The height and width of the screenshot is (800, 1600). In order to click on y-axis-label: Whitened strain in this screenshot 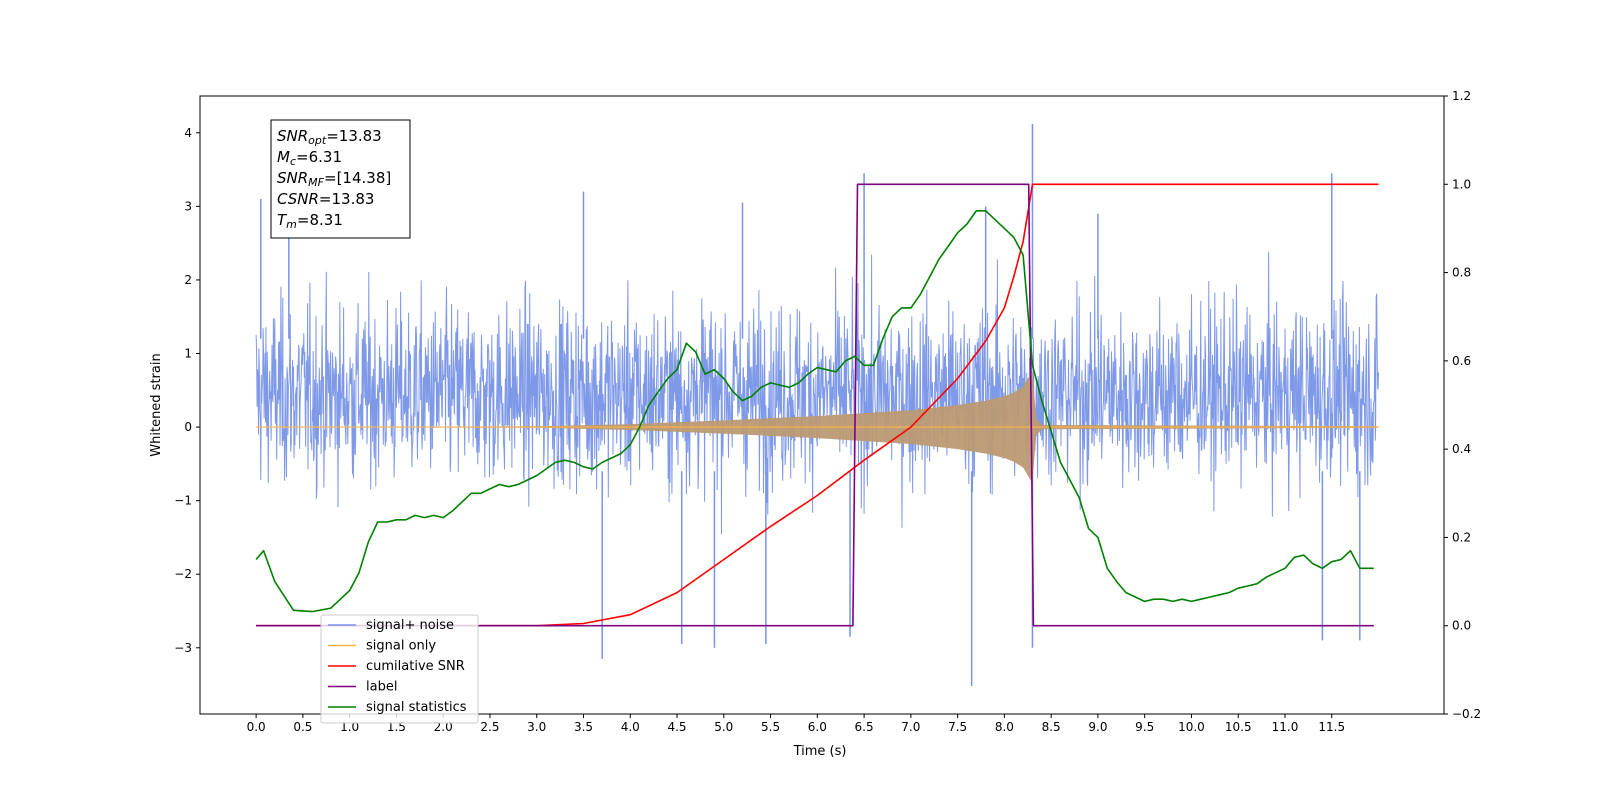, I will do `click(156, 404)`.